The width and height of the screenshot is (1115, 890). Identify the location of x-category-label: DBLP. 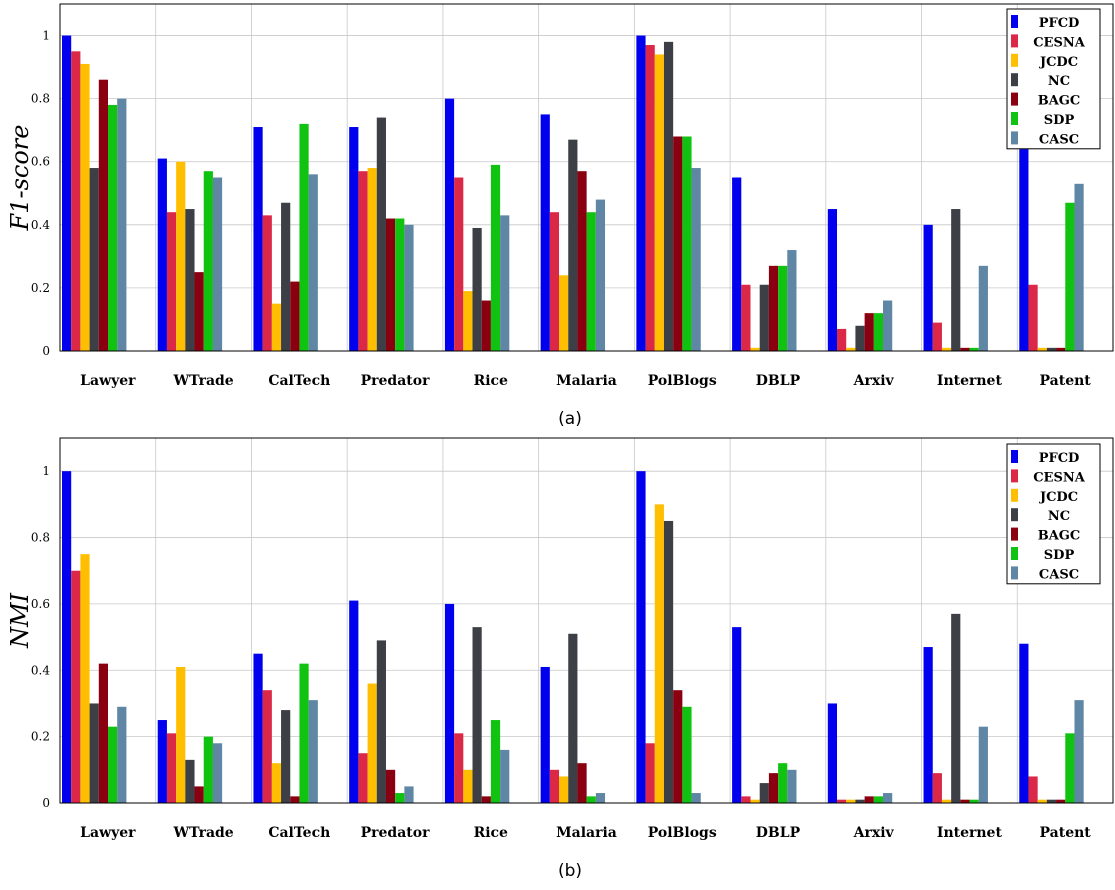
(778, 833).